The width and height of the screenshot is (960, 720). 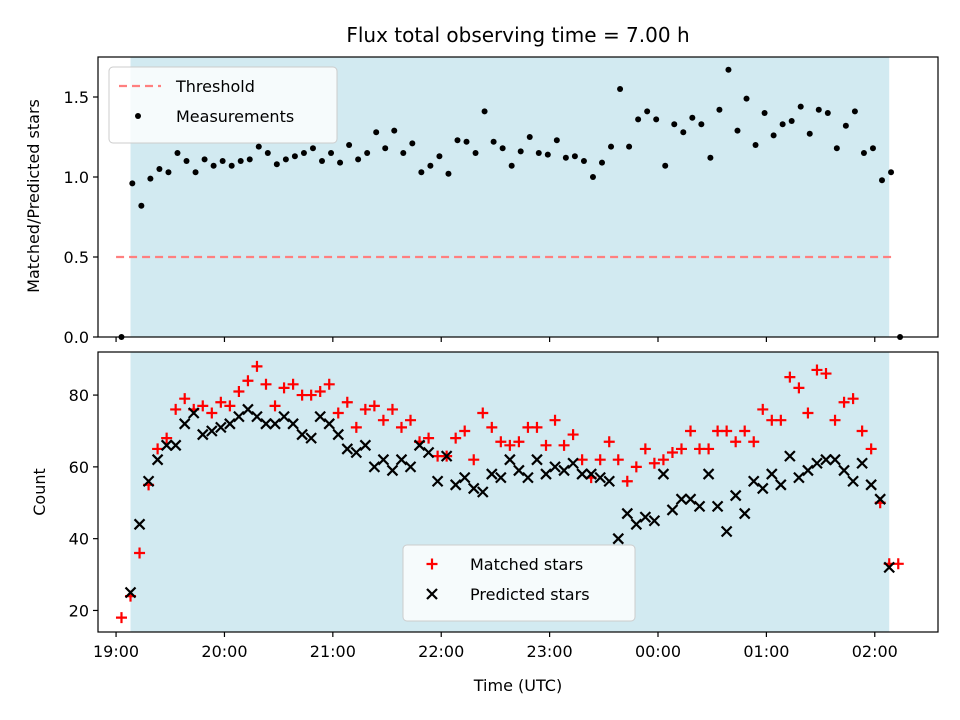 What do you see at coordinates (766, 651) in the screenshot?
I see `x-tick-label: 01:00` at bounding box center [766, 651].